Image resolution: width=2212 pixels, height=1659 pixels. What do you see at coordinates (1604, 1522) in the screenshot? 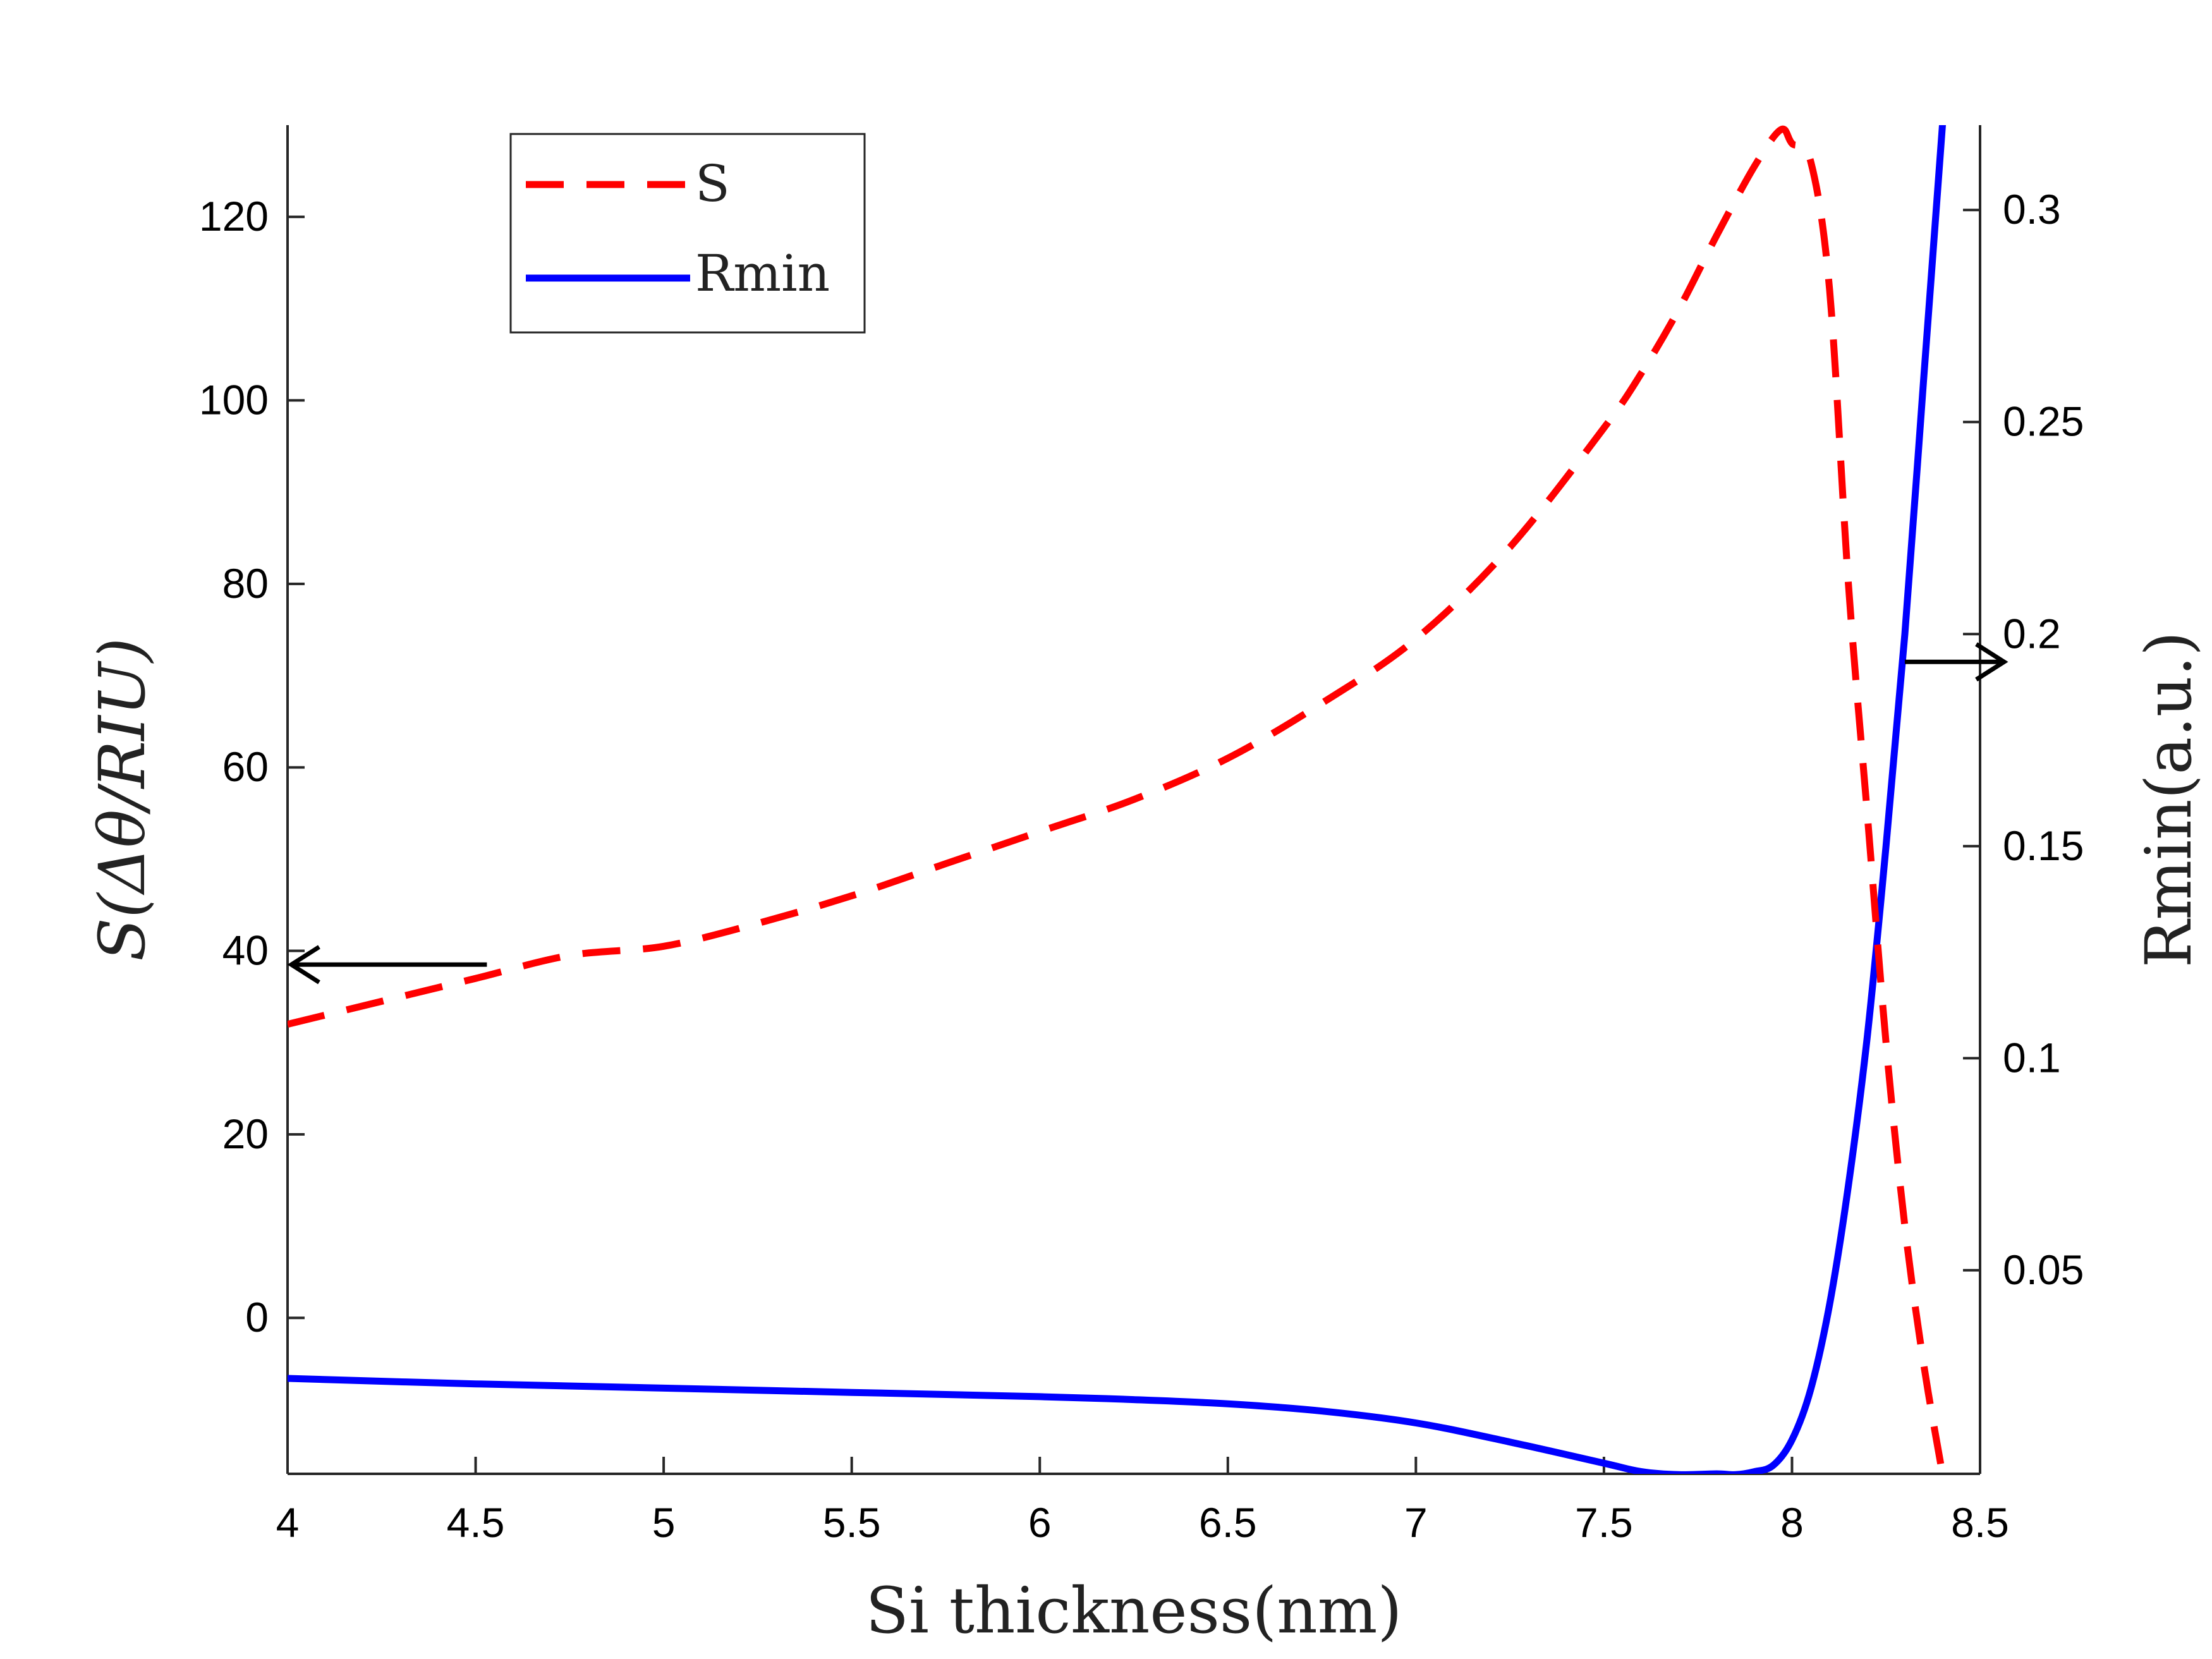
I see `x-tick-label: 7.5` at bounding box center [1604, 1522].